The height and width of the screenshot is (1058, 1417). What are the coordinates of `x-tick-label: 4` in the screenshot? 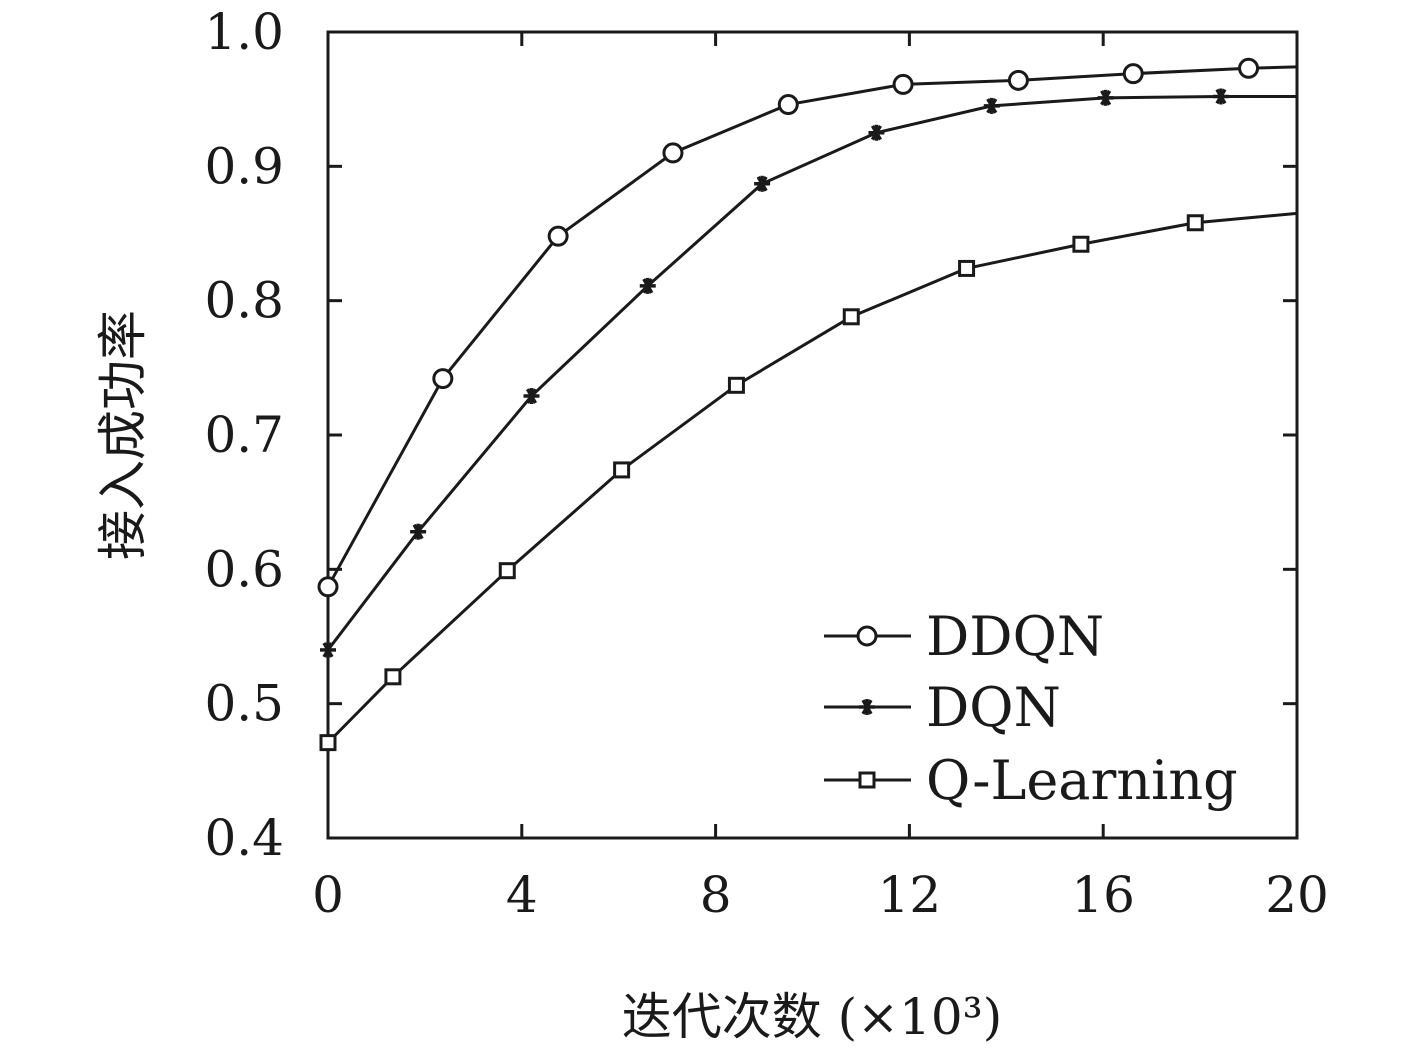 It's located at (522, 895).